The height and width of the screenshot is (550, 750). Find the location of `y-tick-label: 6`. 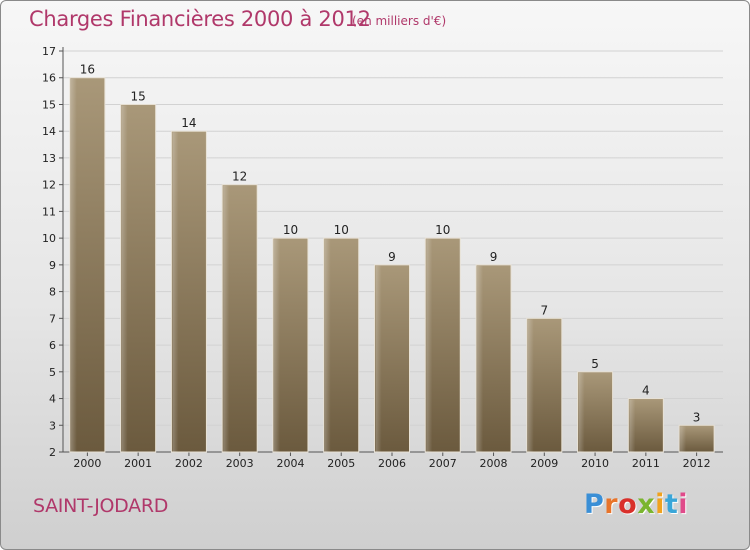

y-tick-label: 6 is located at coordinates (52, 345).